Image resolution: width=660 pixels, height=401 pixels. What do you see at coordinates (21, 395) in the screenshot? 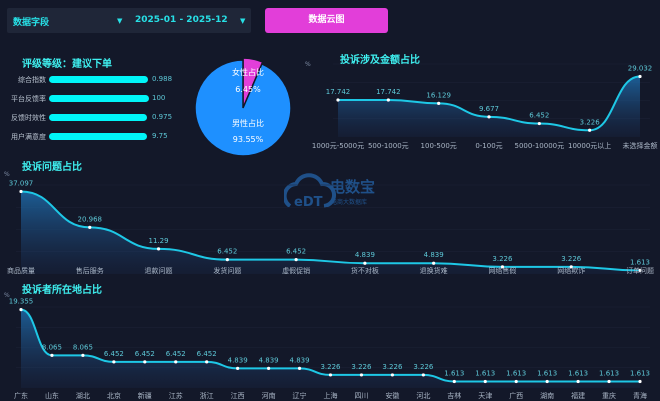
I see `x-tick-label: 广东` at bounding box center [21, 395].